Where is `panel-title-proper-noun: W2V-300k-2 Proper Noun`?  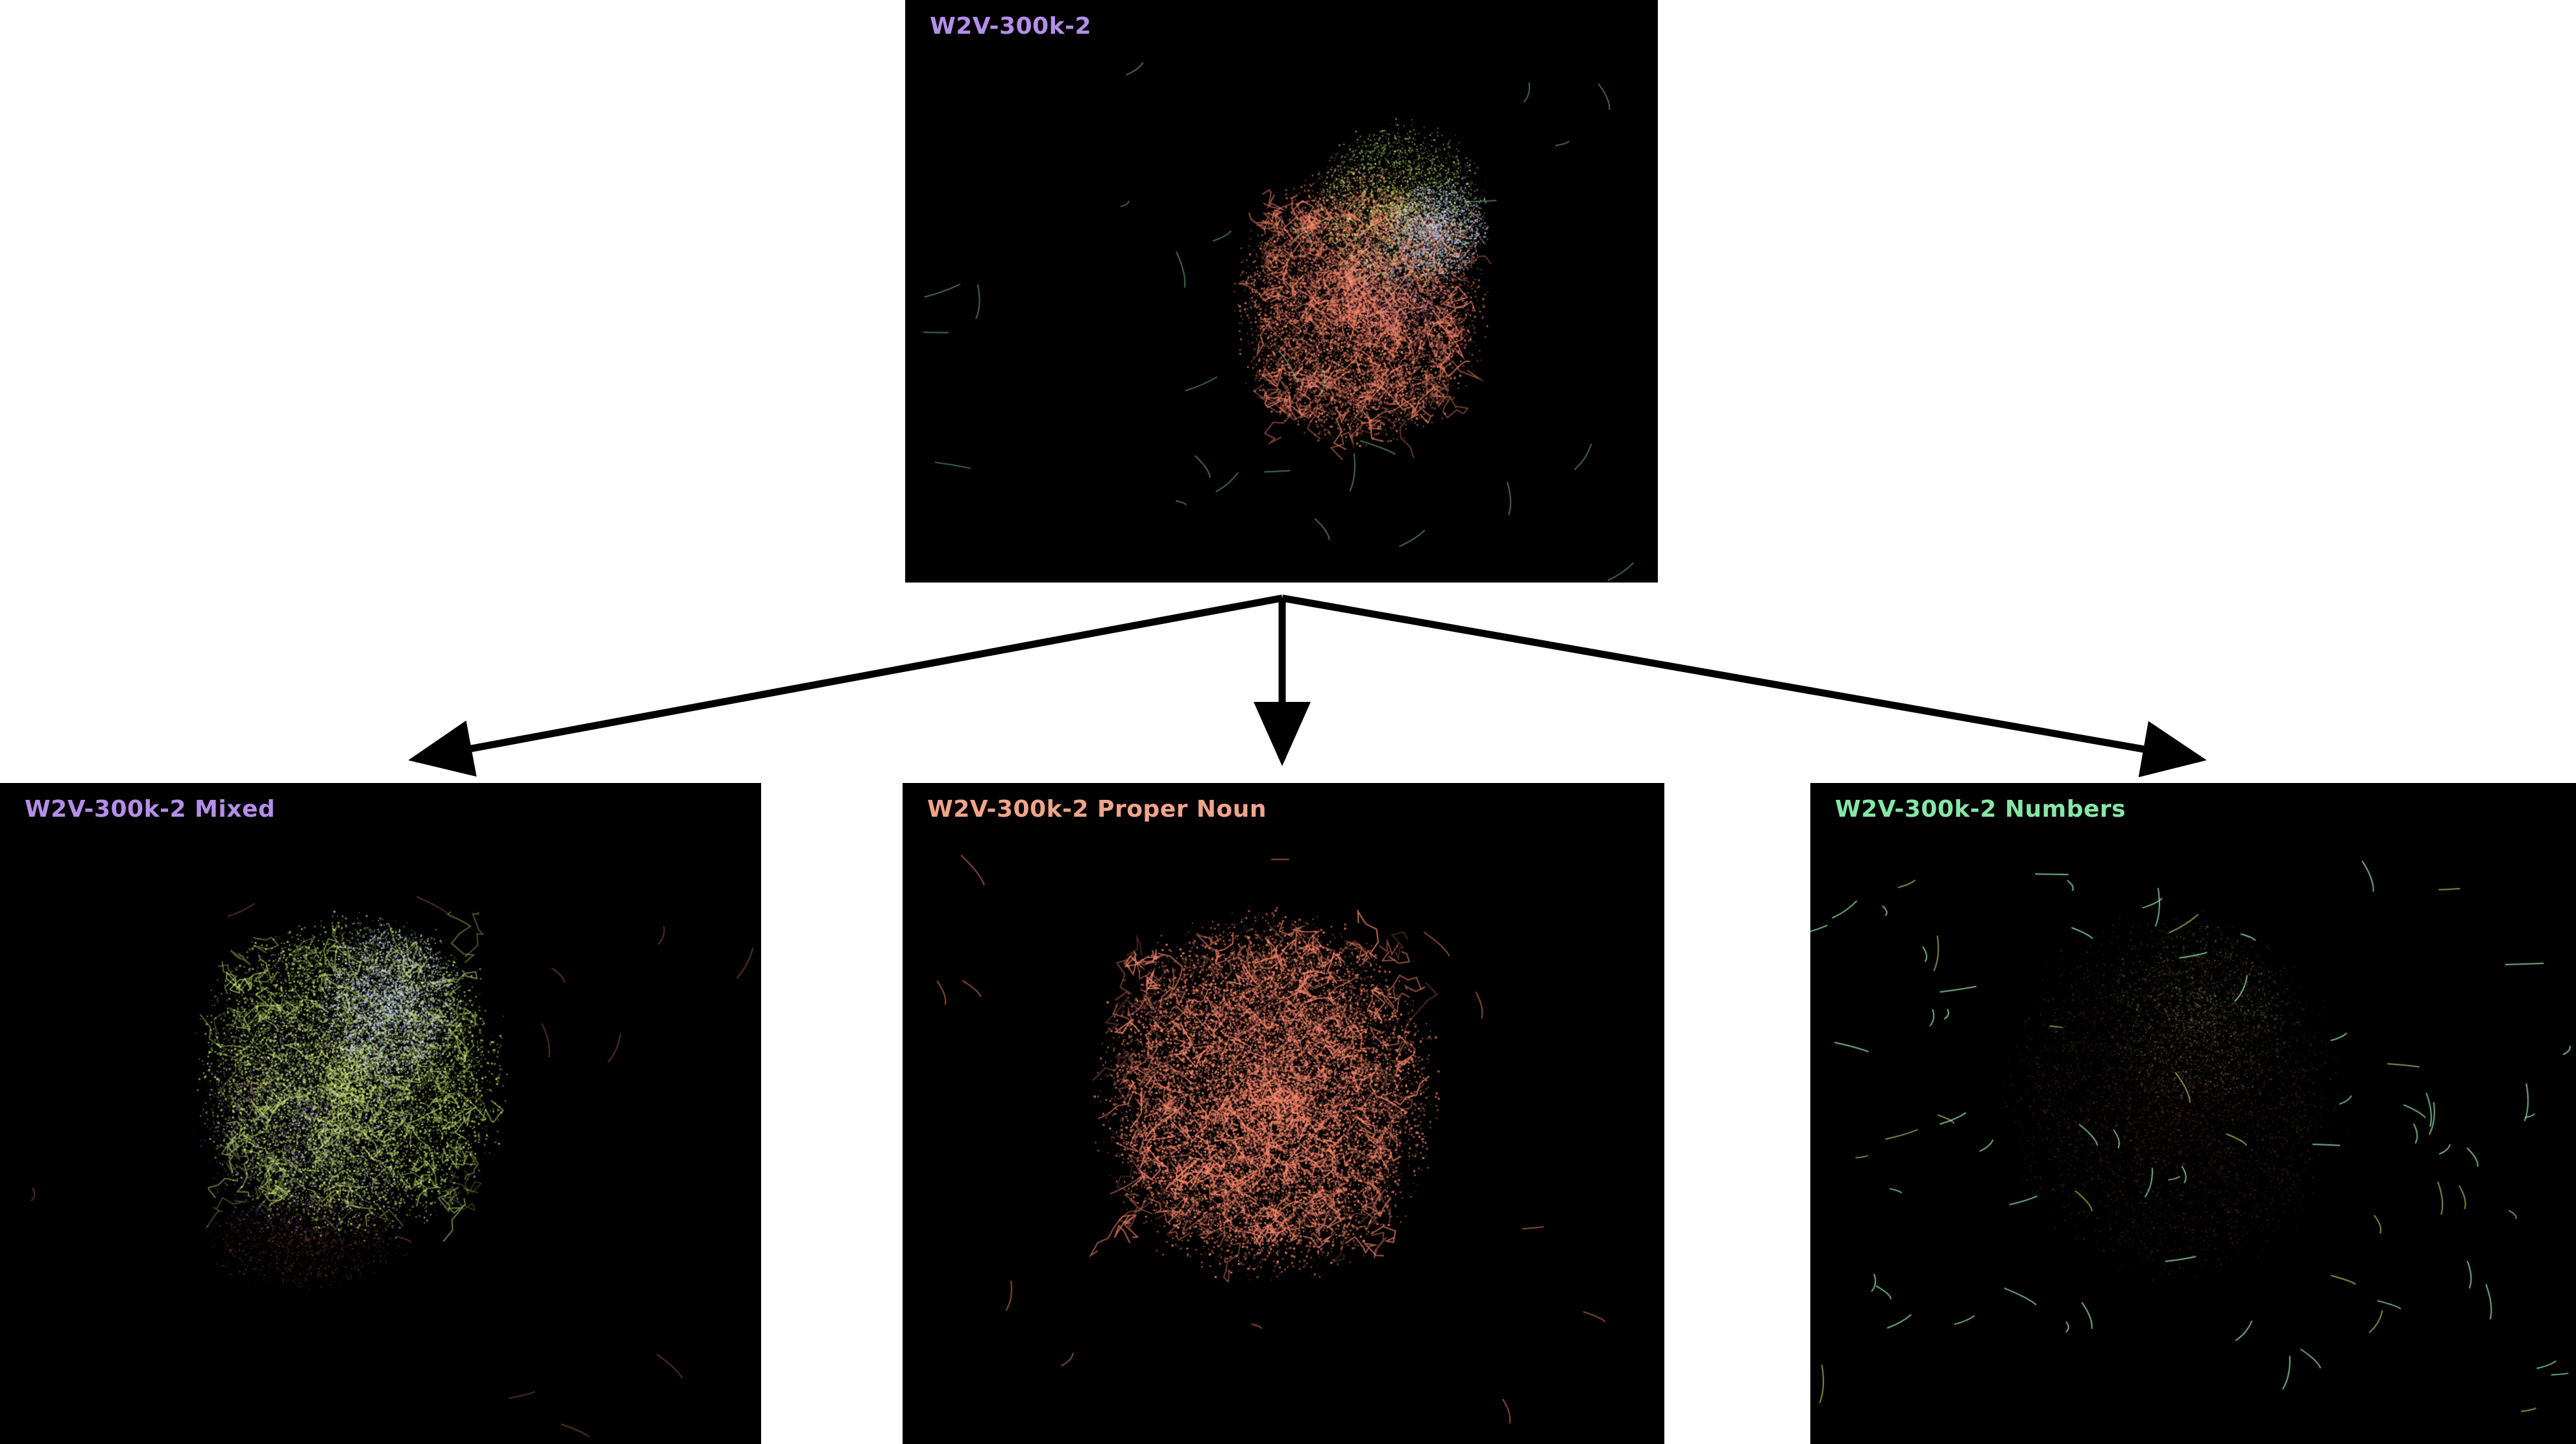 panel-title-proper-noun: W2V-300k-2 Proper Noun is located at coordinates (1097, 809).